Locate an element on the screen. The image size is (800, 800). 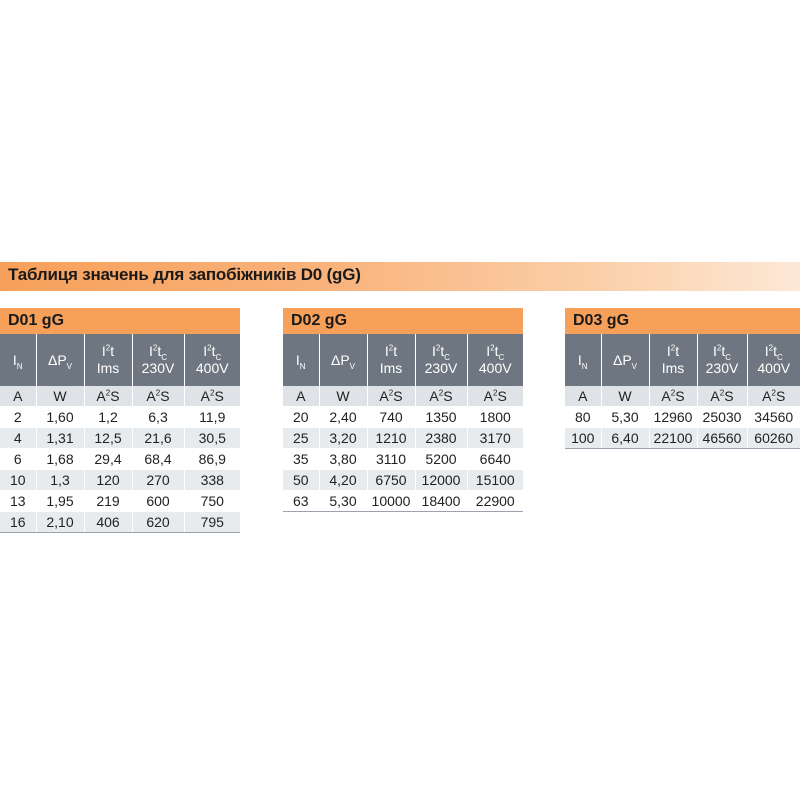
table-row: 63 5,30 10000 18400 22900 is located at coordinates (403, 501).